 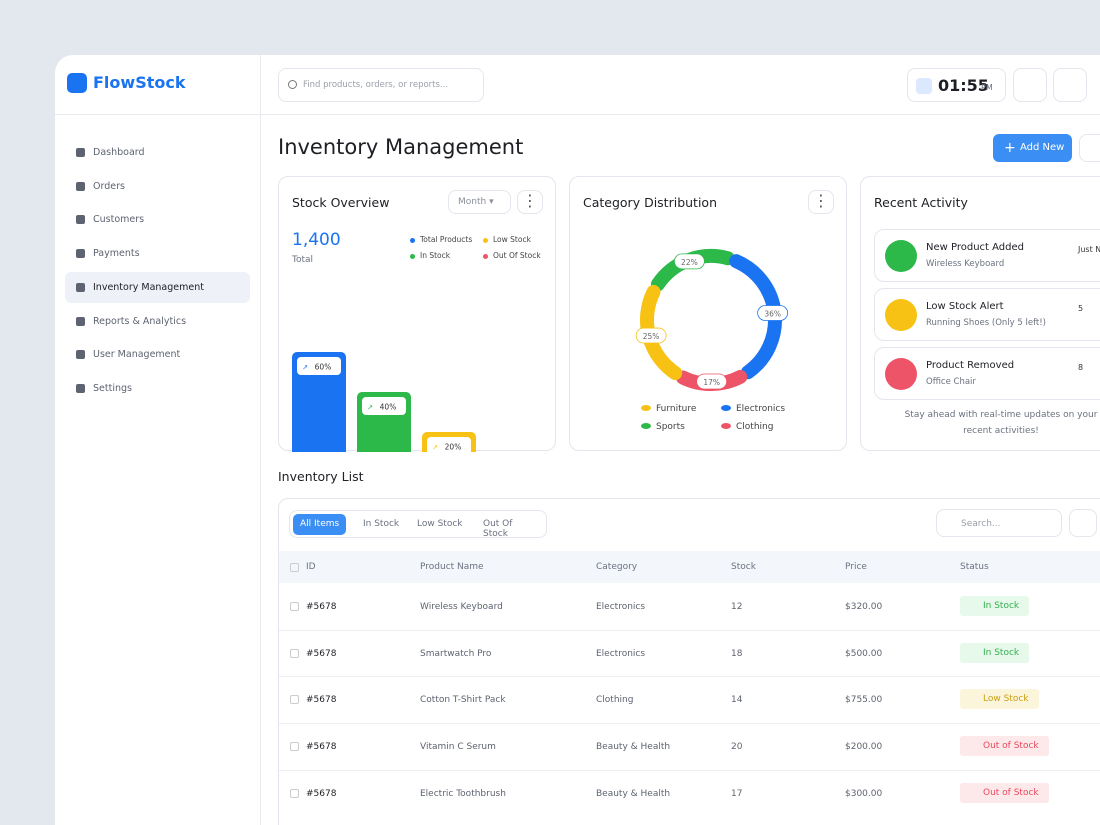 What do you see at coordinates (711, 382) in the screenshot?
I see `segment-label: 17%` at bounding box center [711, 382].